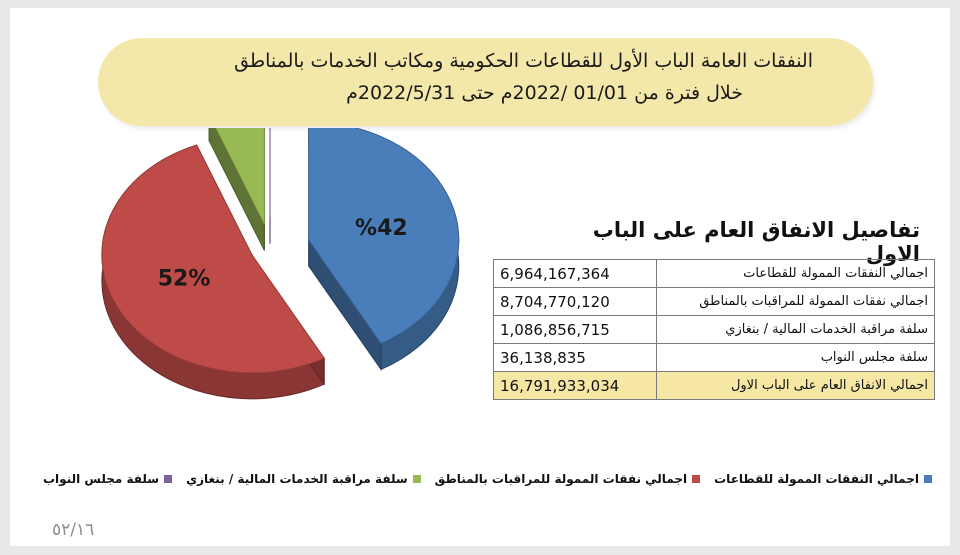 The image size is (960, 555). Describe the element at coordinates (184, 278) in the screenshot. I see `slice-label: 52%` at that location.